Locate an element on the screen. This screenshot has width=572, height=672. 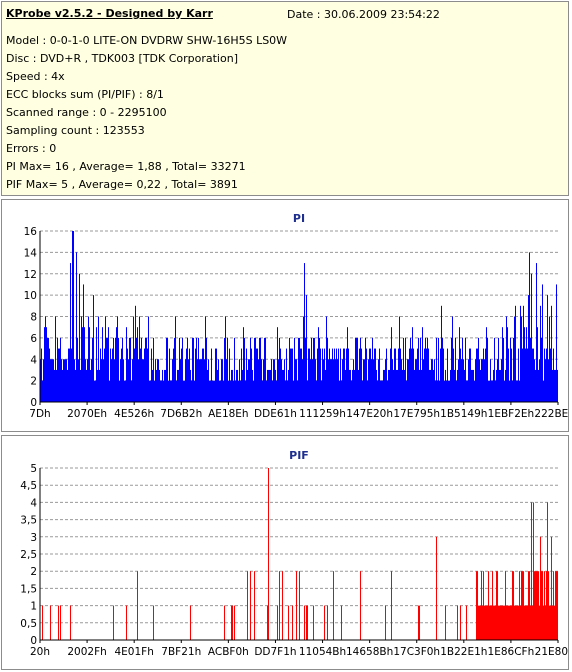
x-tick-label: 111259h is located at coordinates (322, 414).